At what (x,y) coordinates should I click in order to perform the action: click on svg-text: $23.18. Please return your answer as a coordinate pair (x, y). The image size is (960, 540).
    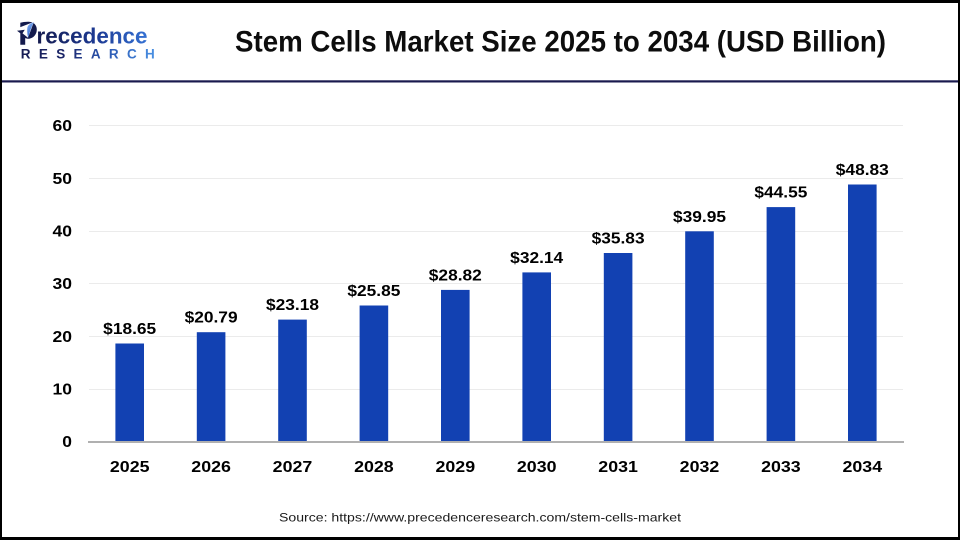
    Looking at the image, I should click on (292, 305).